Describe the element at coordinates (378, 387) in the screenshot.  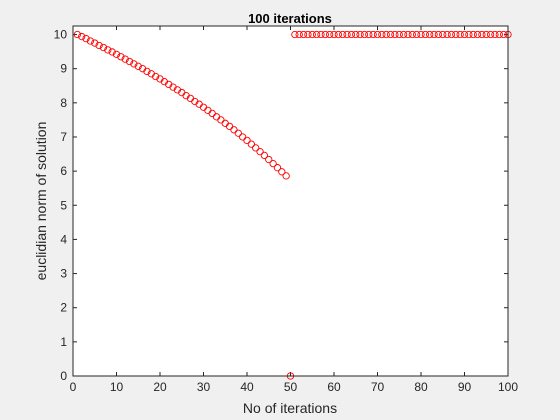
I see `x-tick-label: 70` at that location.